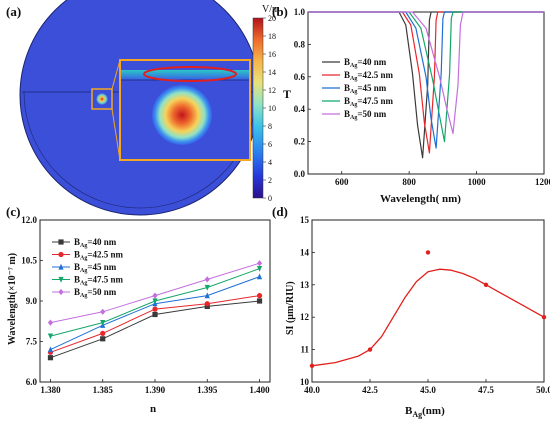 Image resolution: width=550 pixels, height=426 pixels. Describe the element at coordinates (300, 109) in the screenshot. I see `plot-b-ytick-label: 0.4` at that location.